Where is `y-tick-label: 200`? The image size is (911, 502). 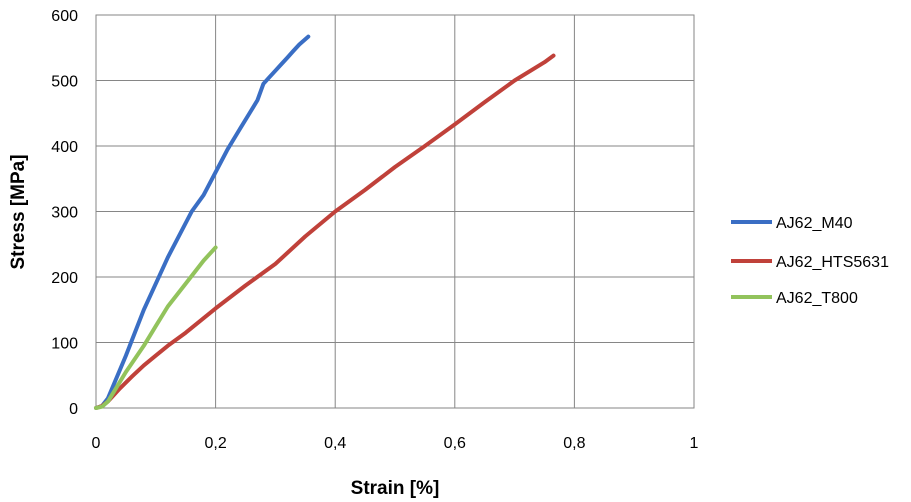 y-tick-label: 200 is located at coordinates (64, 278).